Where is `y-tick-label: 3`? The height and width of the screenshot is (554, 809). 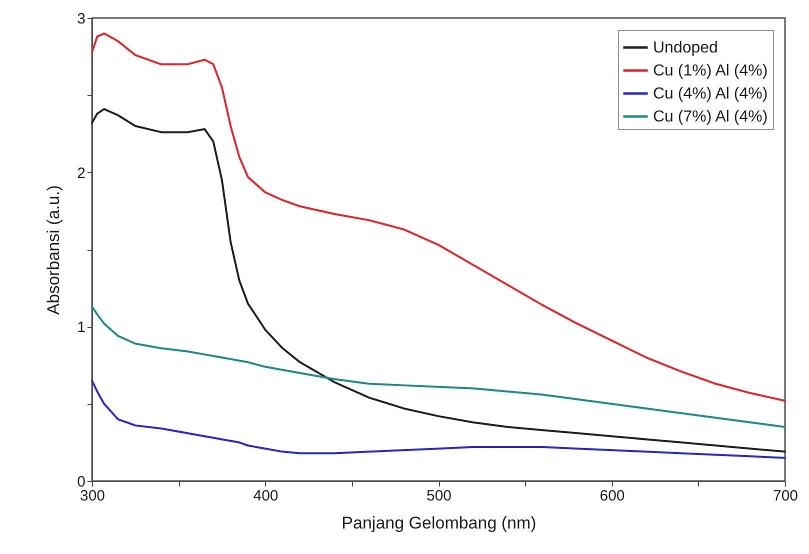
y-tick-label: 3 is located at coordinates (81, 19).